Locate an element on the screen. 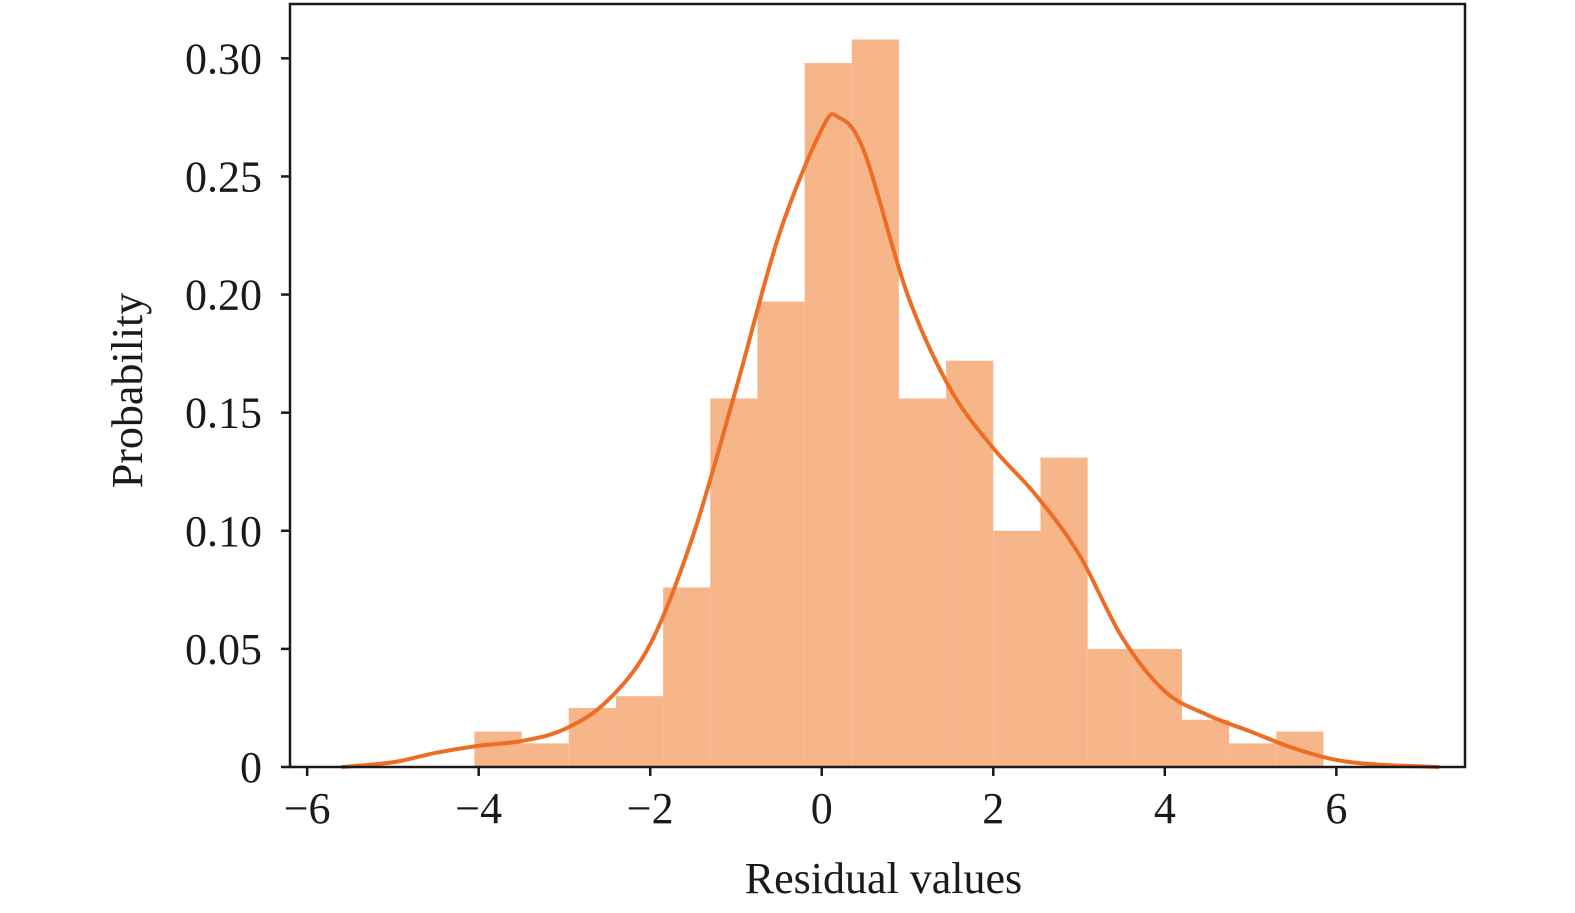  y-axis: 0 0.05 0.10 0.15 0.20 0.25 0.30 is located at coordinates (237, 413).